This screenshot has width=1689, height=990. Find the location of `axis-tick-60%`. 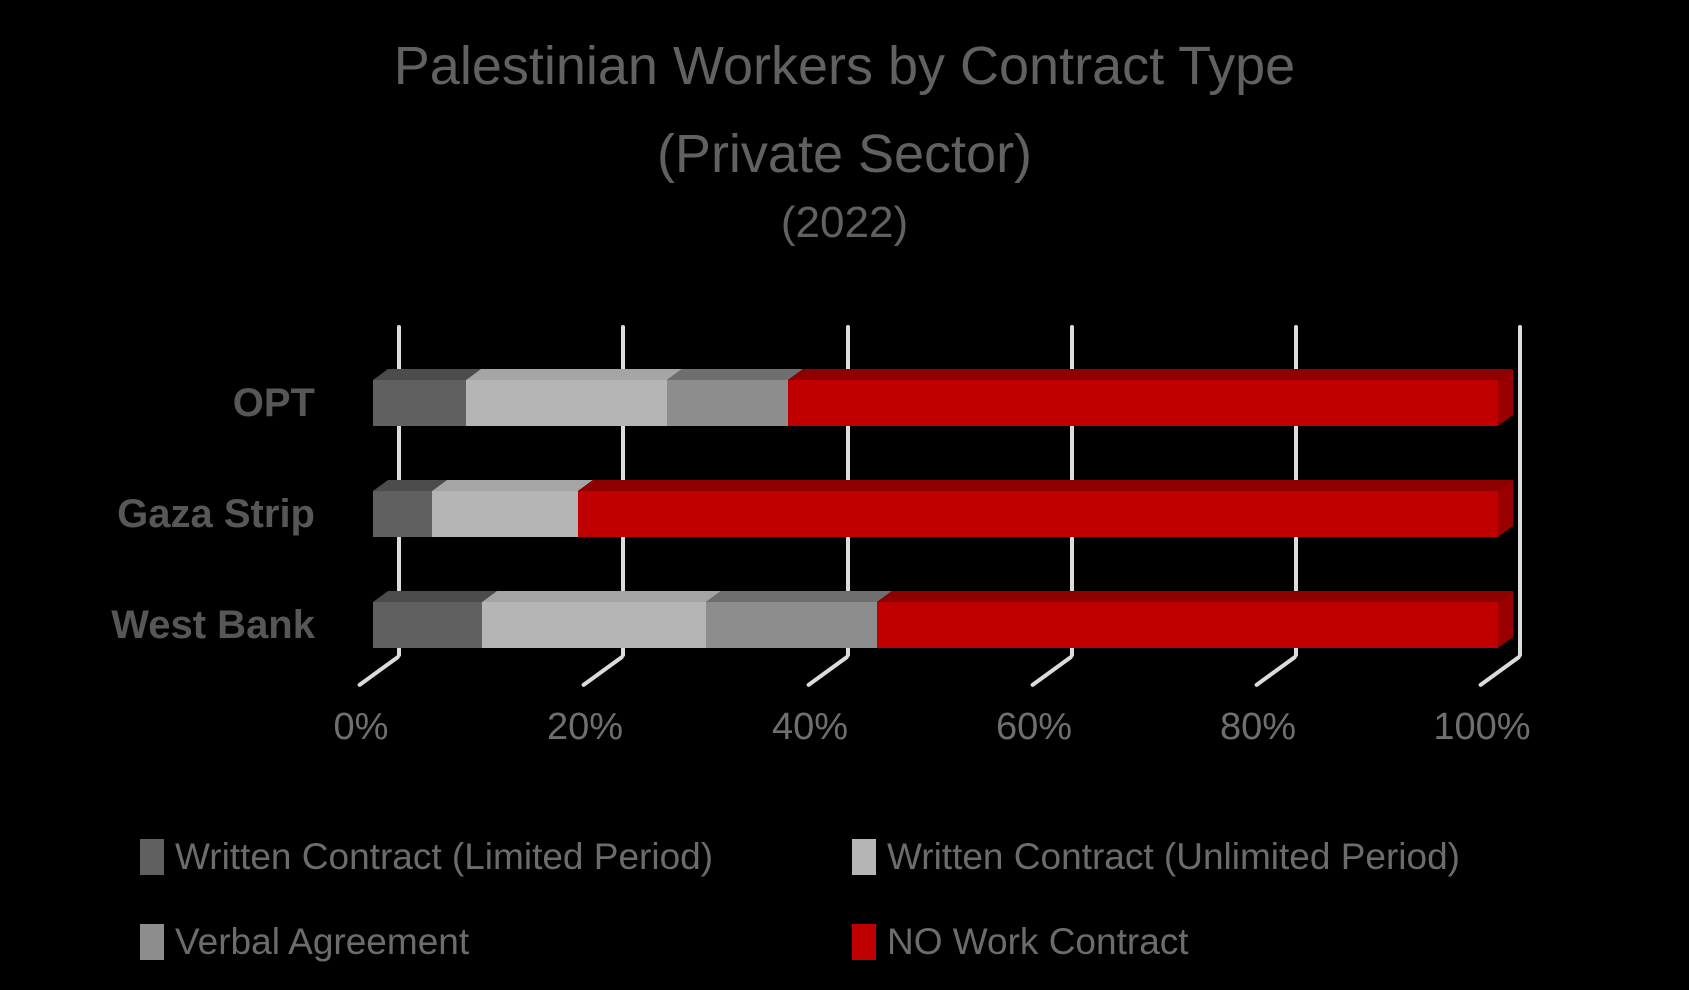

axis-tick-60% is located at coordinates (1051, 671).